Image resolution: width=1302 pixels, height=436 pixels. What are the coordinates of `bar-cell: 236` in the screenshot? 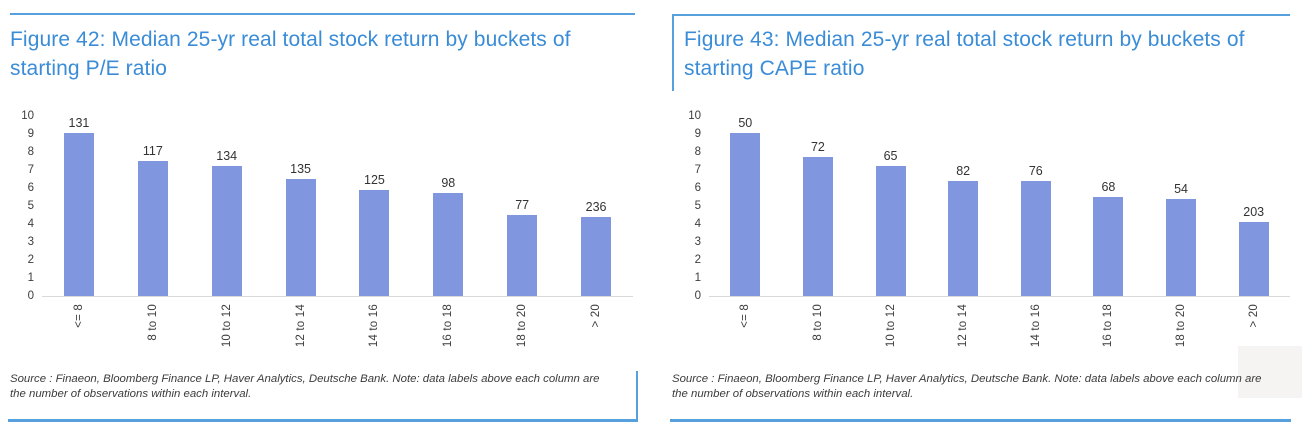 It's located at (596, 206).